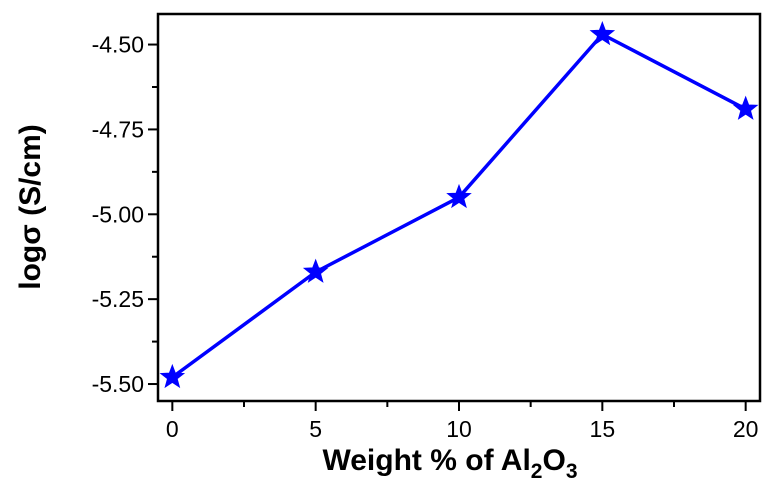  Describe the element at coordinates (315, 429) in the screenshot. I see `x-tick-label: 5` at that location.